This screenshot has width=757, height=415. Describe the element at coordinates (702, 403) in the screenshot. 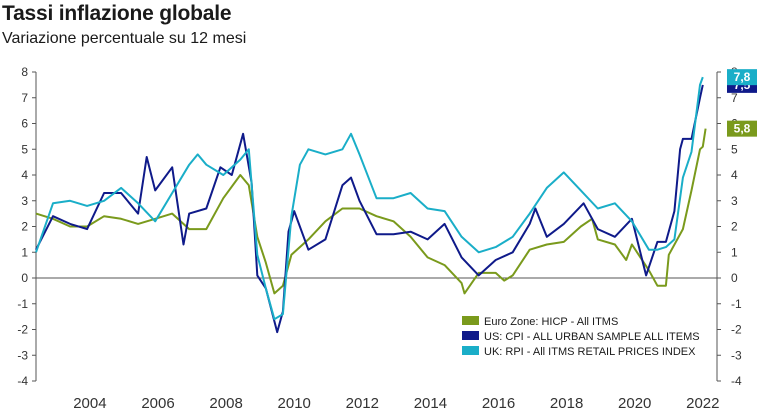

I see `x-tick-label: 2022` at that location.